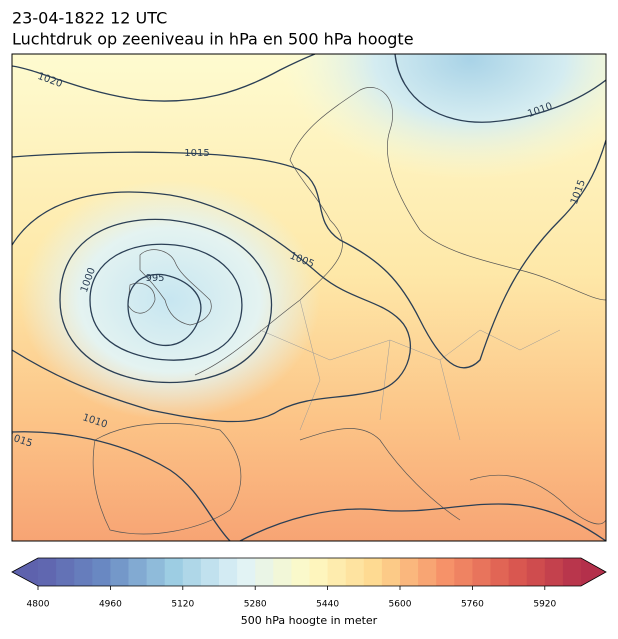 The image size is (618, 639). Describe the element at coordinates (25, 572) in the screenshot. I see `colorbar-extend-low` at that location.